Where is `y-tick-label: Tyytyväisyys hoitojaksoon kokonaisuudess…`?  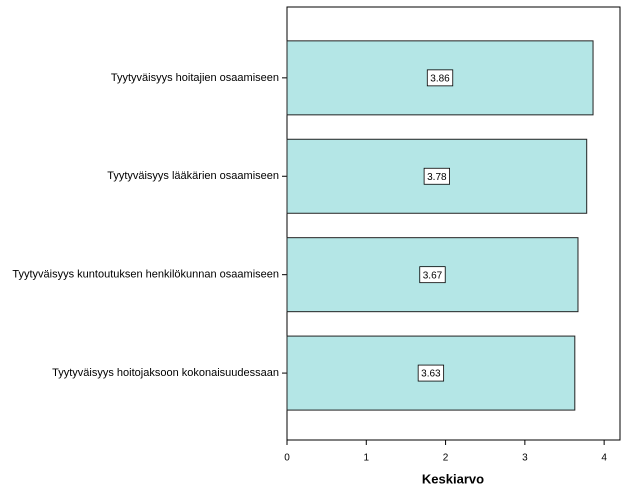 y-tick-label: Tyytyväisyys hoitojaksoon kokonaisuudess… is located at coordinates (165, 373).